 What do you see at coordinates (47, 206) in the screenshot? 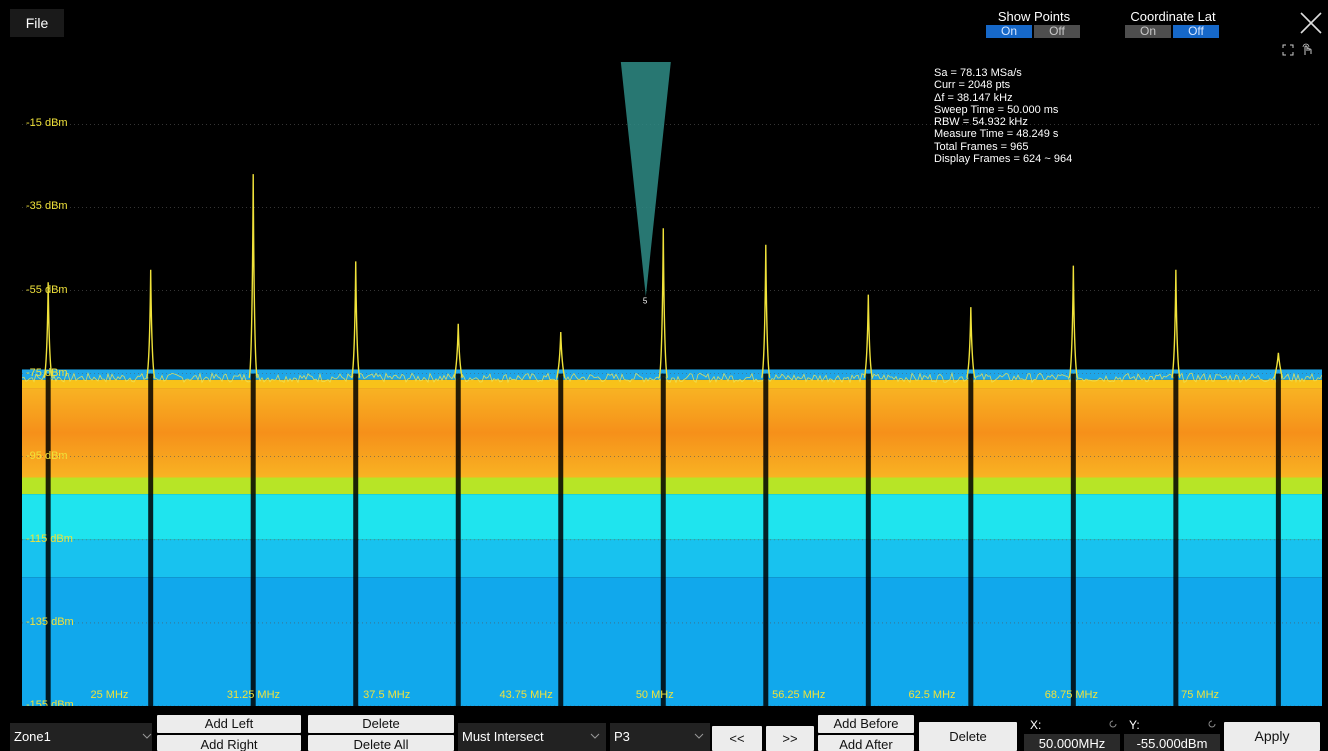
I see `y-tick-label: -35 dBm` at bounding box center [47, 206].